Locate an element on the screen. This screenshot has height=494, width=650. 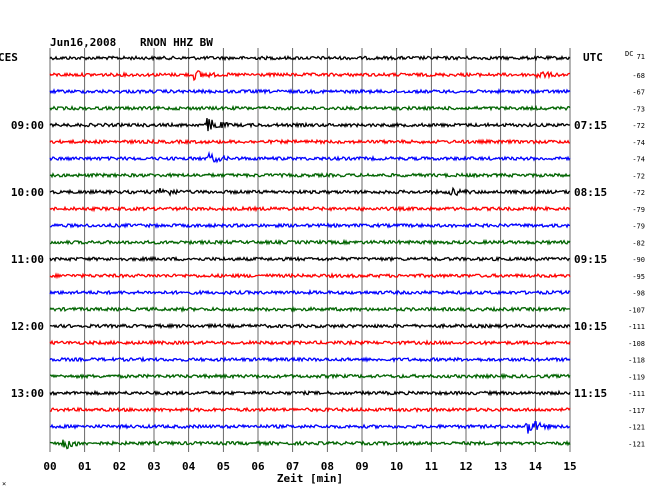
right-timezone-label: UTC is located at coordinates (593, 57).